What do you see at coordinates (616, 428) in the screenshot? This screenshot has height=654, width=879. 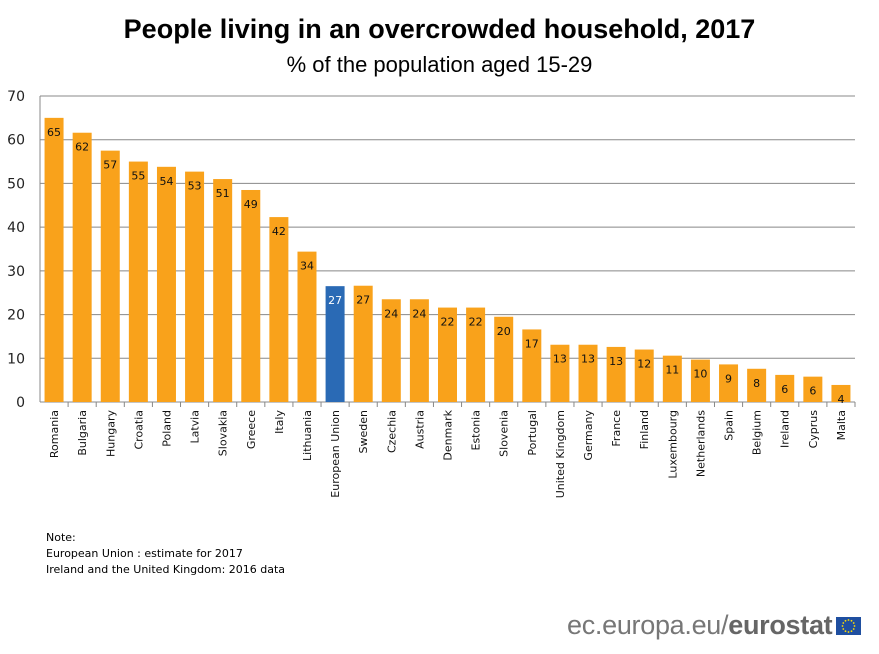 I see `x-tick-label: France` at bounding box center [616, 428].